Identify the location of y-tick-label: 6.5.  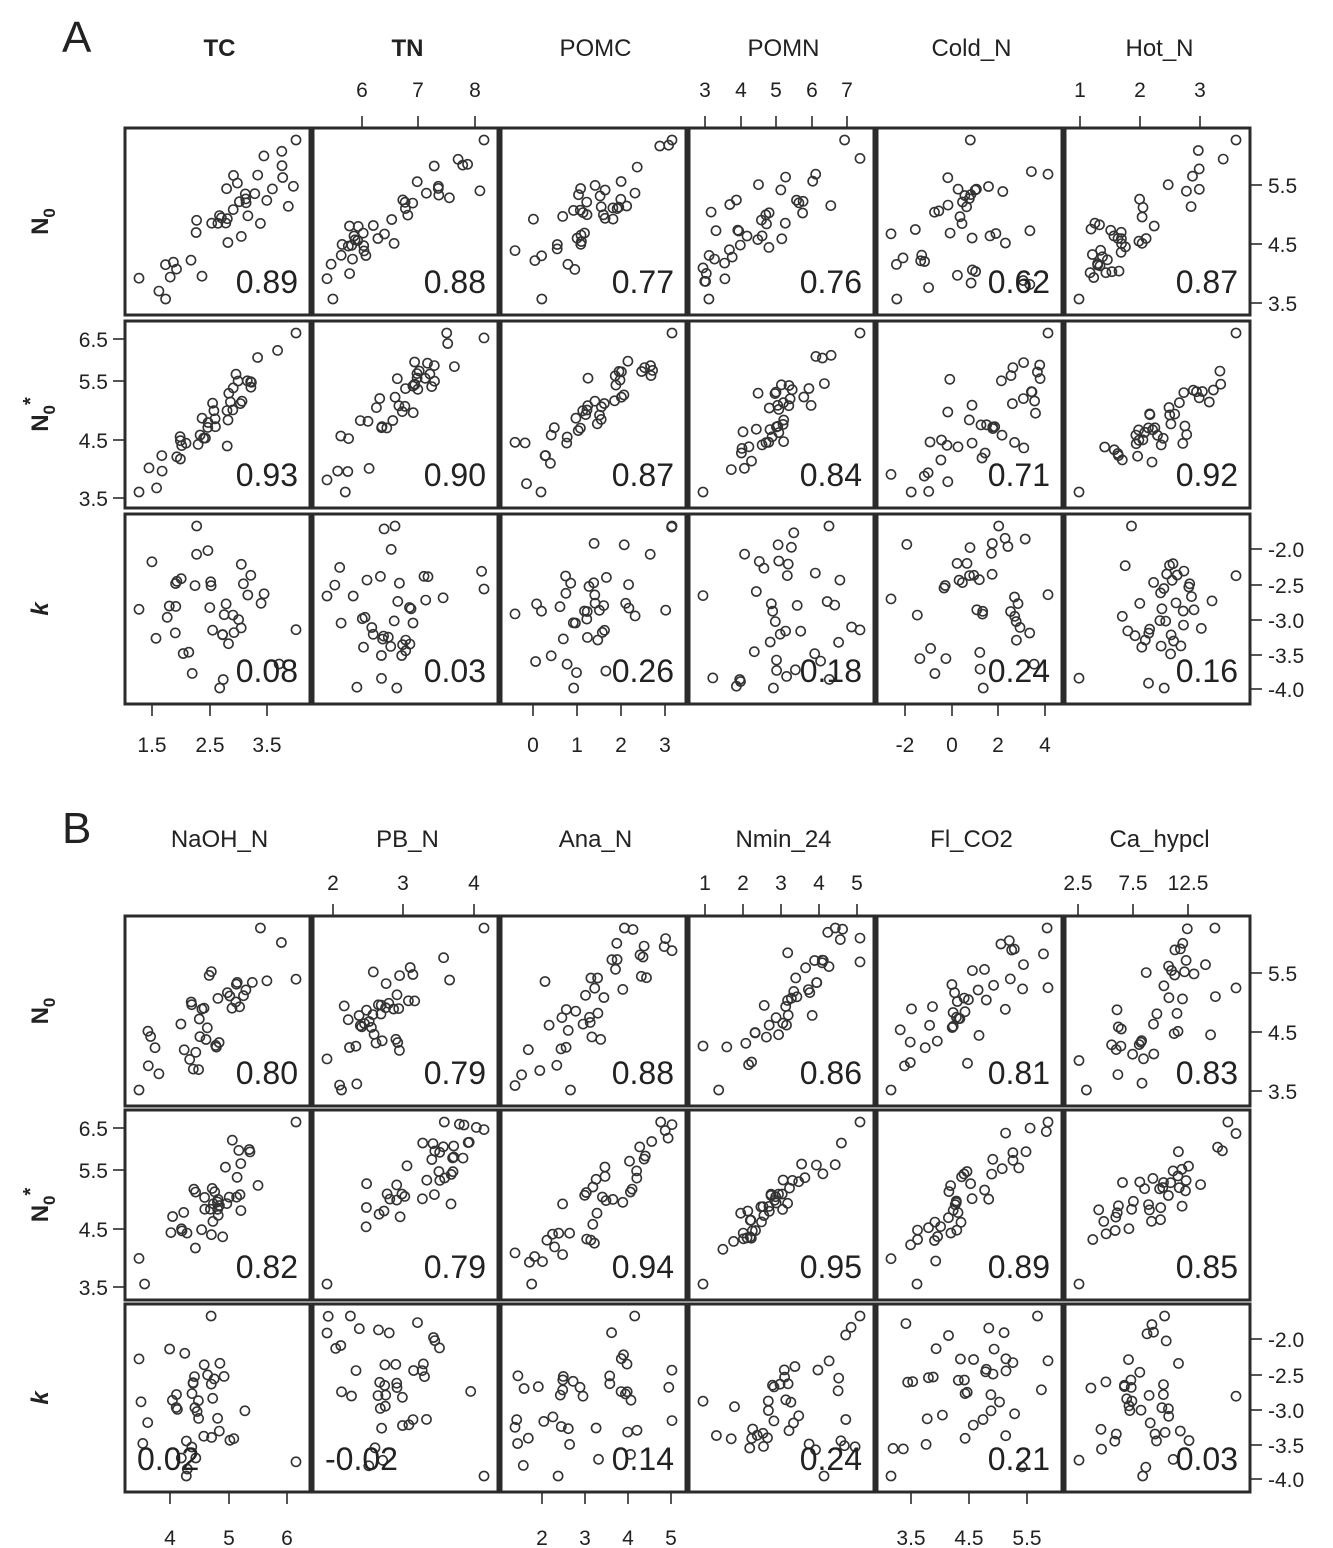
(93, 340).